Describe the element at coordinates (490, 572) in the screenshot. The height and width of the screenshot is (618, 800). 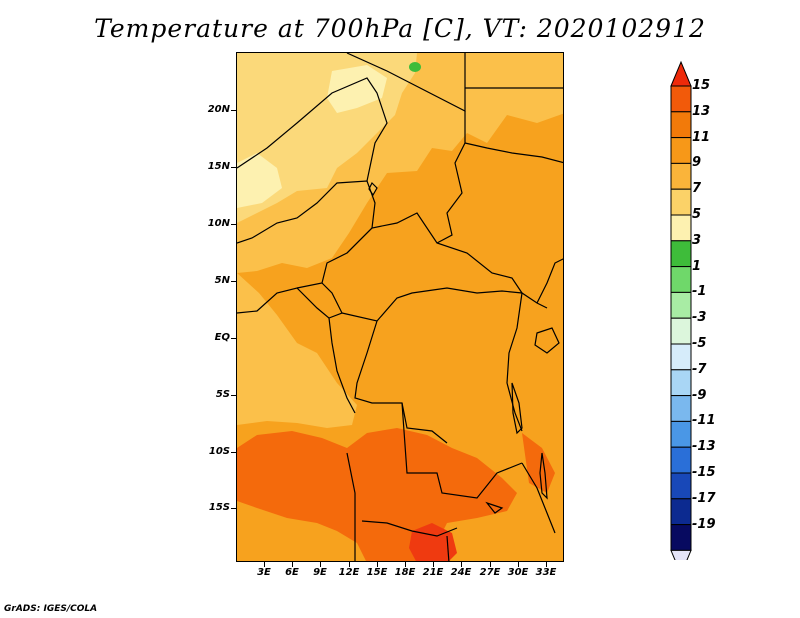
I see `lon-label-27e: 27E` at that location.